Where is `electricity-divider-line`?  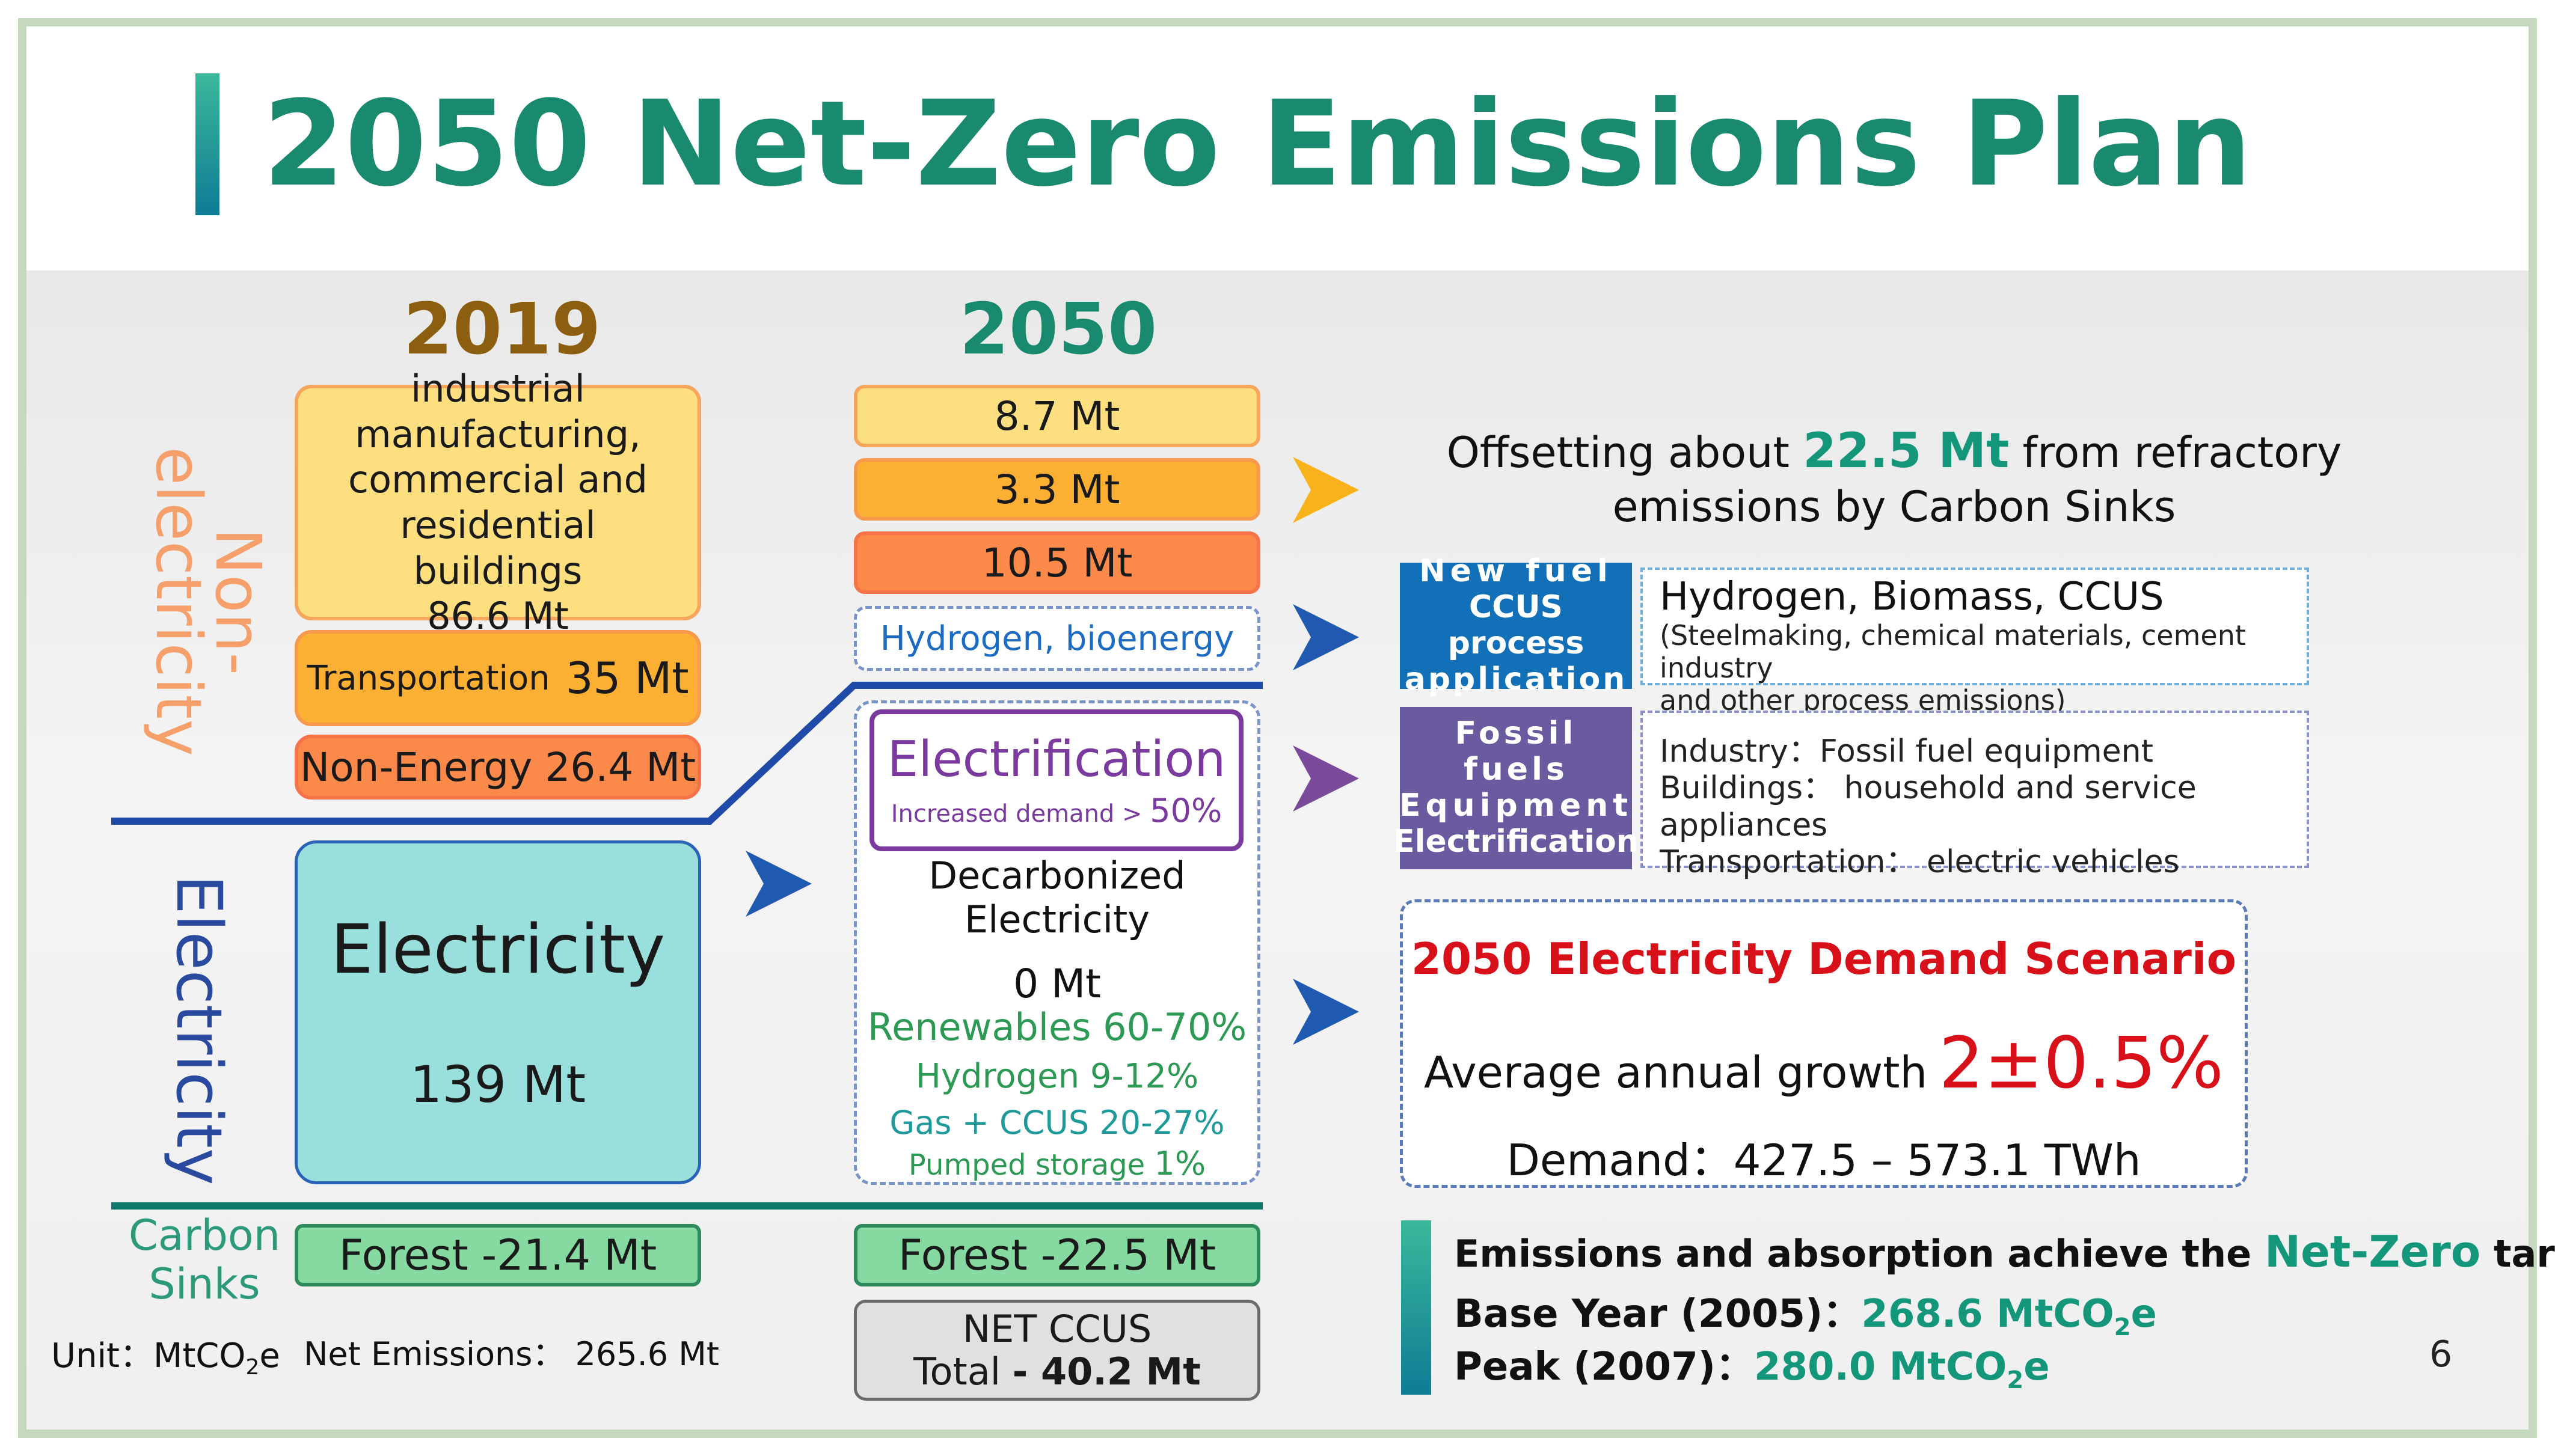 electricity-divider-line is located at coordinates (687, 754).